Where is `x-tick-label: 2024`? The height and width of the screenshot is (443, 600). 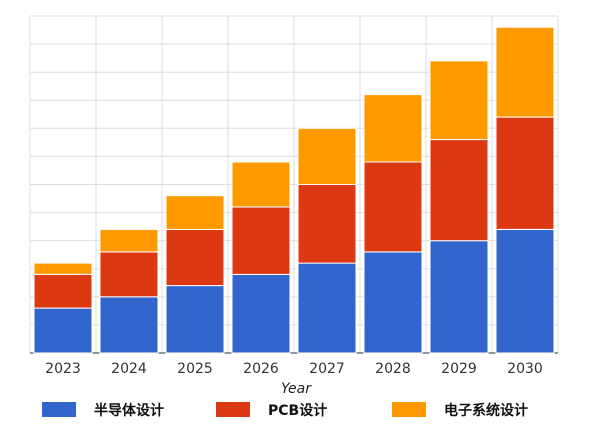
x-tick-label: 2024 is located at coordinates (129, 369).